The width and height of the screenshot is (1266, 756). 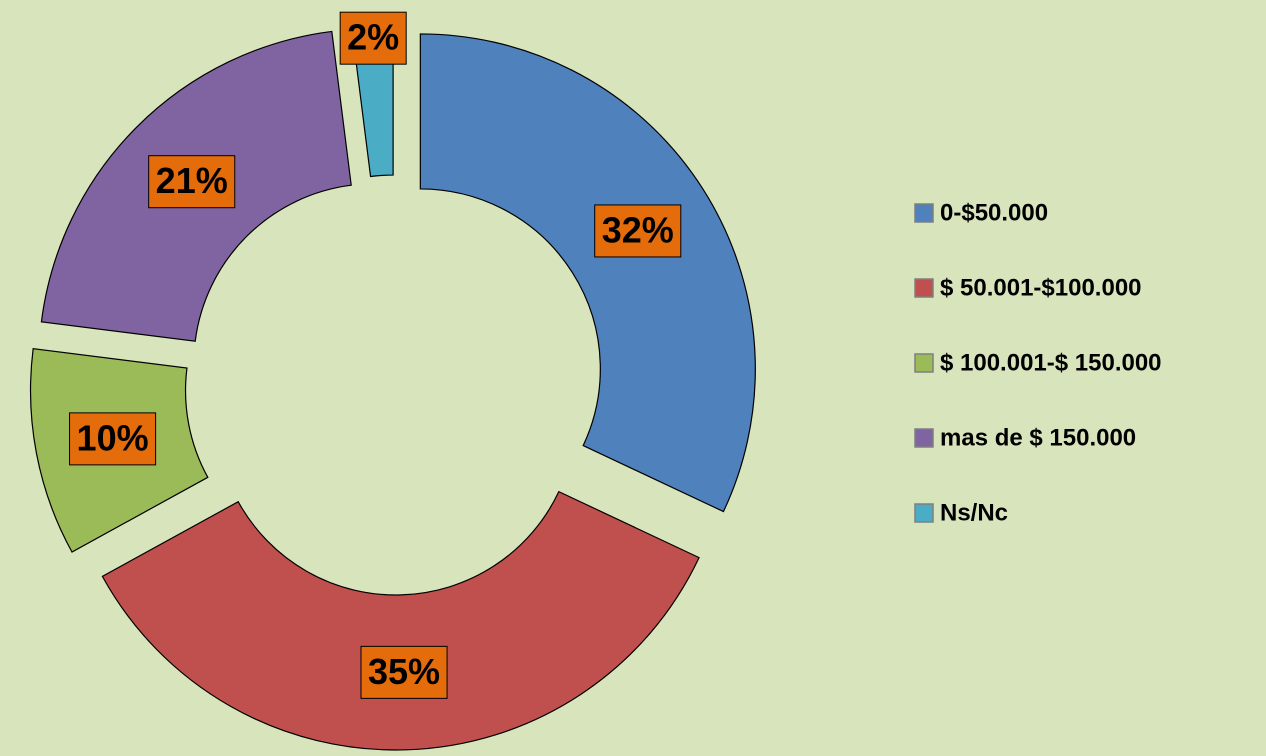 I want to click on data-label: 2%, so click(x=373, y=38).